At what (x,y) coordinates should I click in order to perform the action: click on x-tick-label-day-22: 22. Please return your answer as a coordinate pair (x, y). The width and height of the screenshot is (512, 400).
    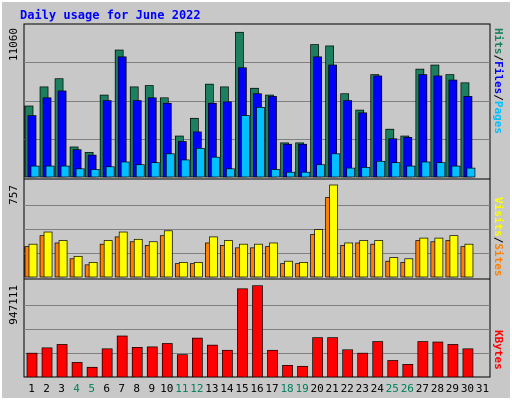
    Looking at the image, I should click on (347, 388).